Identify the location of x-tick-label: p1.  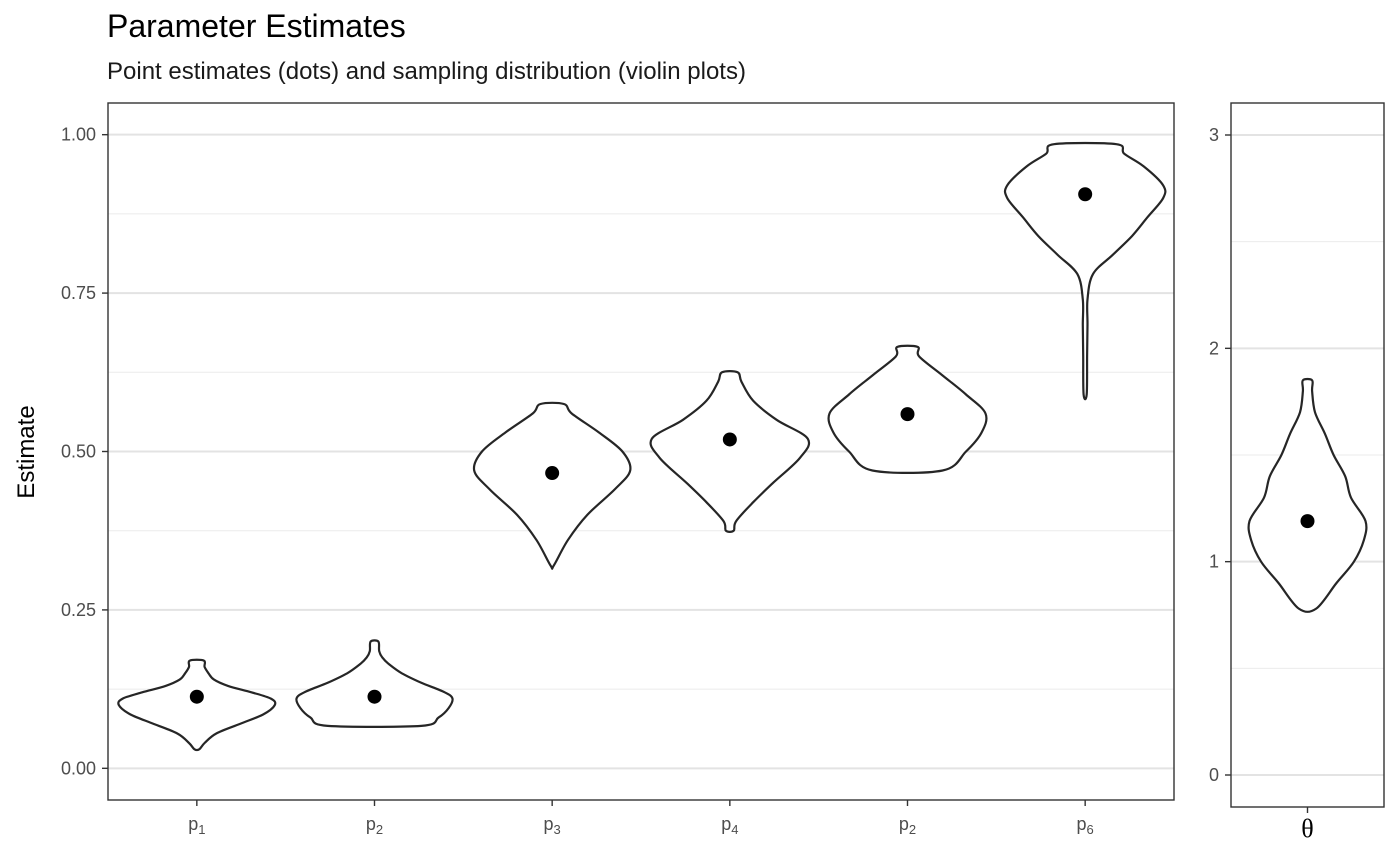
(196, 825).